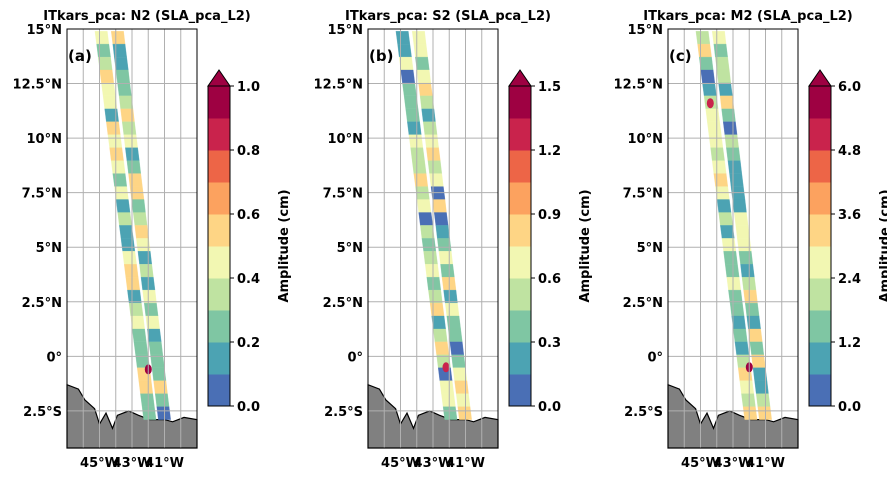 This screenshot has width=887, height=479. I want to click on gridlines, so click(733, 238).